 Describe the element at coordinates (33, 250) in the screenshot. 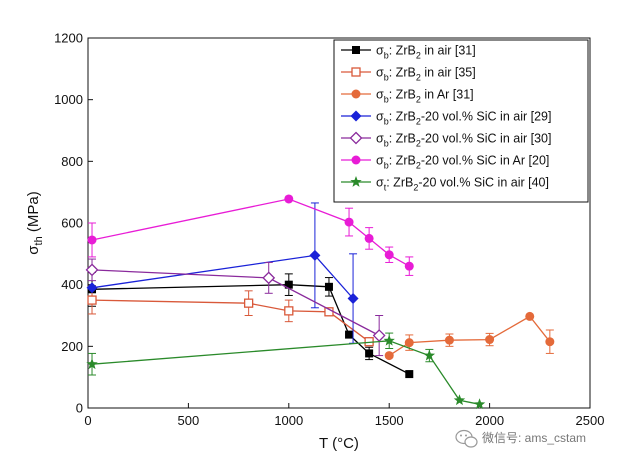

I see `y-axis-title-symbol: σ` at that location.